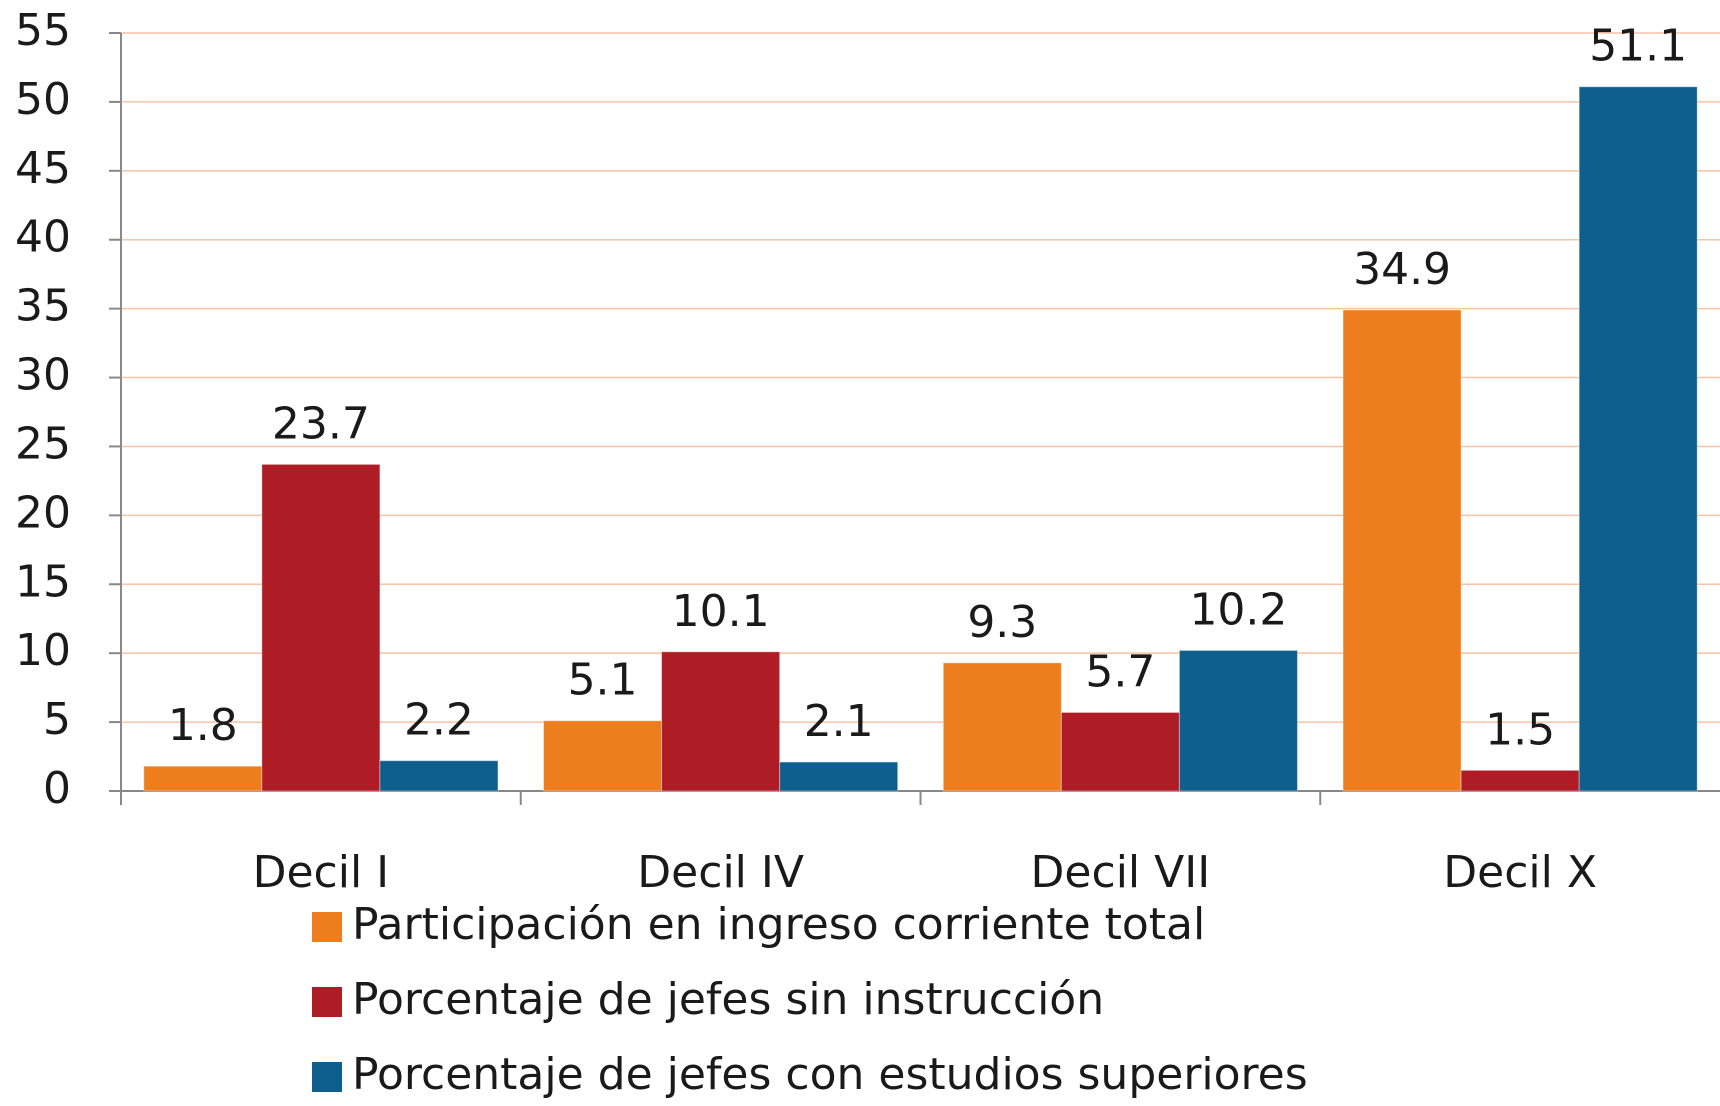  Describe the element at coordinates (603, 680) in the screenshot. I see `data-label: 5.1` at that location.